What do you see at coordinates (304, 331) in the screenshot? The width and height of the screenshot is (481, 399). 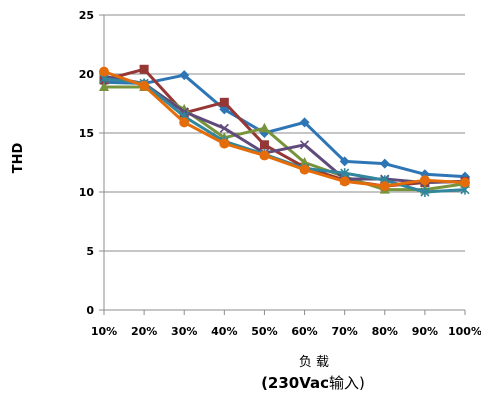 I see `x-tick-label: 60%` at bounding box center [304, 331].